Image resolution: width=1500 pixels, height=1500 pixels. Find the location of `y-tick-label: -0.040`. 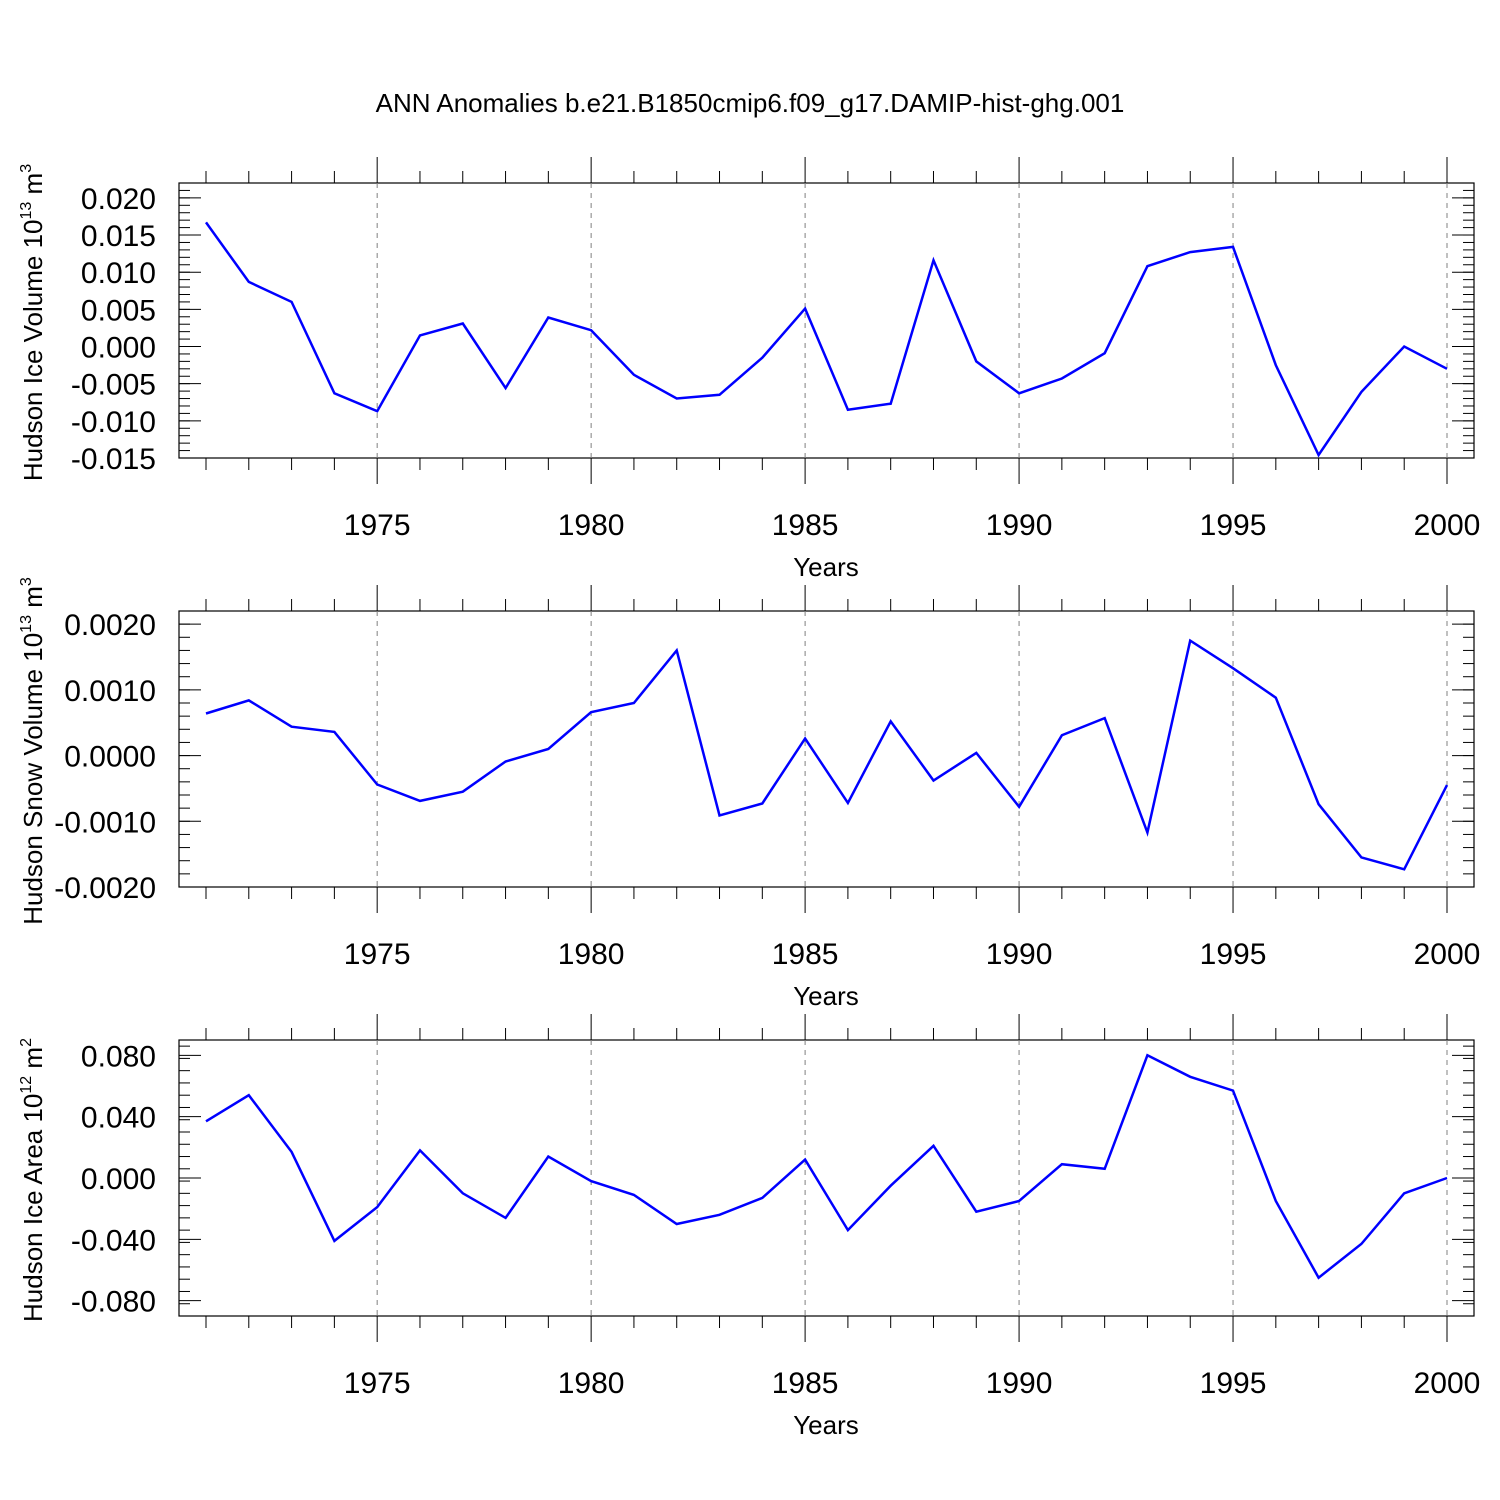

y-tick-label: -0.040 is located at coordinates (113, 1240).